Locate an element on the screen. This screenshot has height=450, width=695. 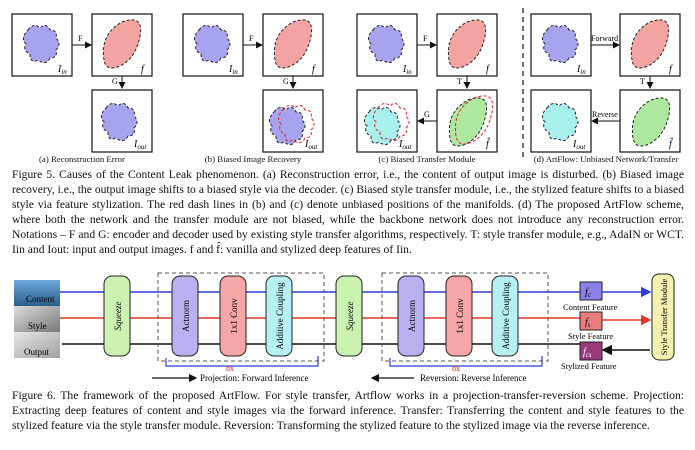
svg-text: Style Transfer Module is located at coordinates (664, 317).